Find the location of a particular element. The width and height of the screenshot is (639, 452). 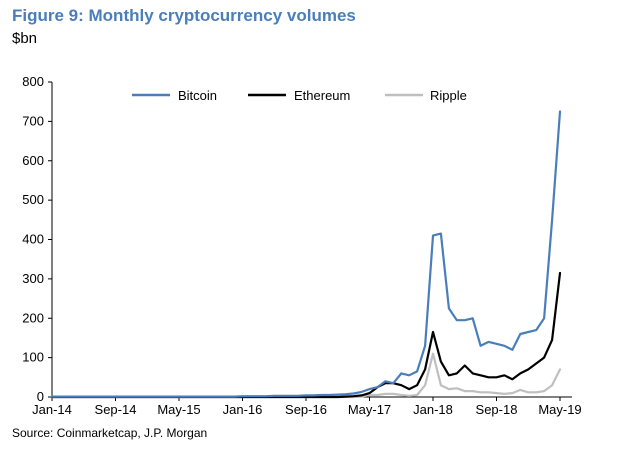

y-tick-label: 200 is located at coordinates (33, 317).